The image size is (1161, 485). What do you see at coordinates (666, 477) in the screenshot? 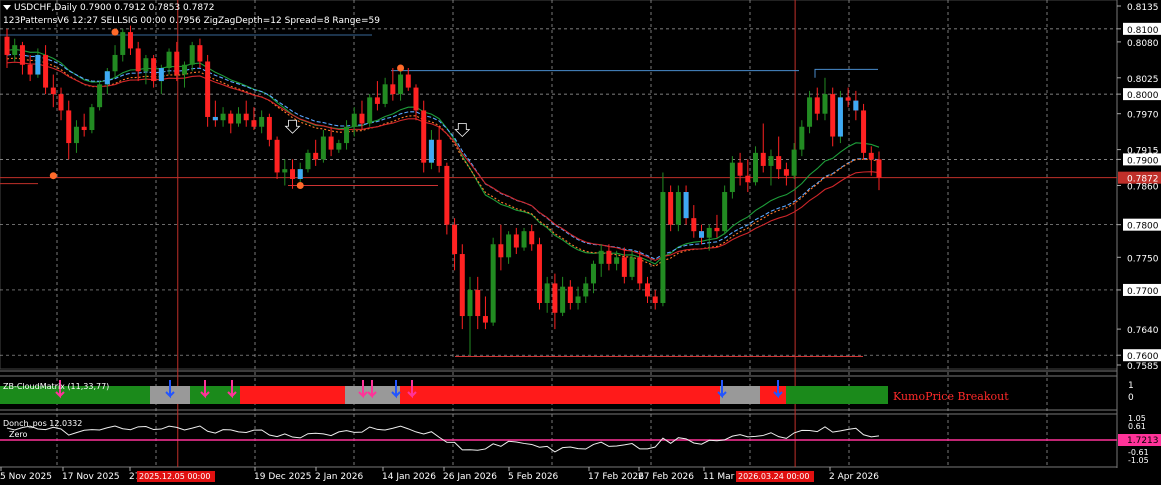
I see `x-tick-label: 27 Feb 2026` at bounding box center [666, 477].